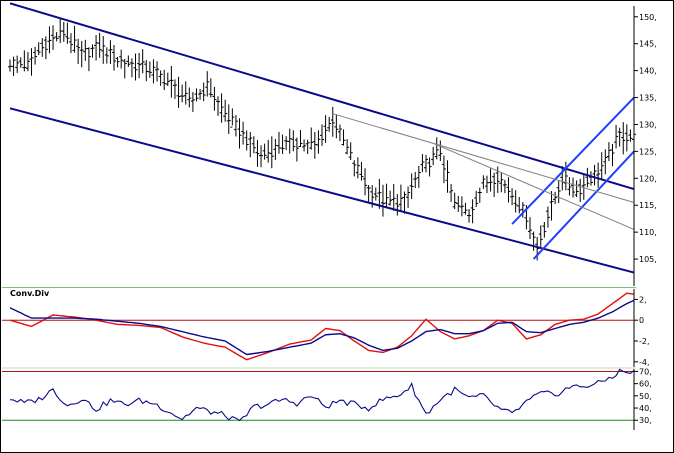 The image size is (674, 453). I want to click on y-tick-label: 2,, so click(643, 299).